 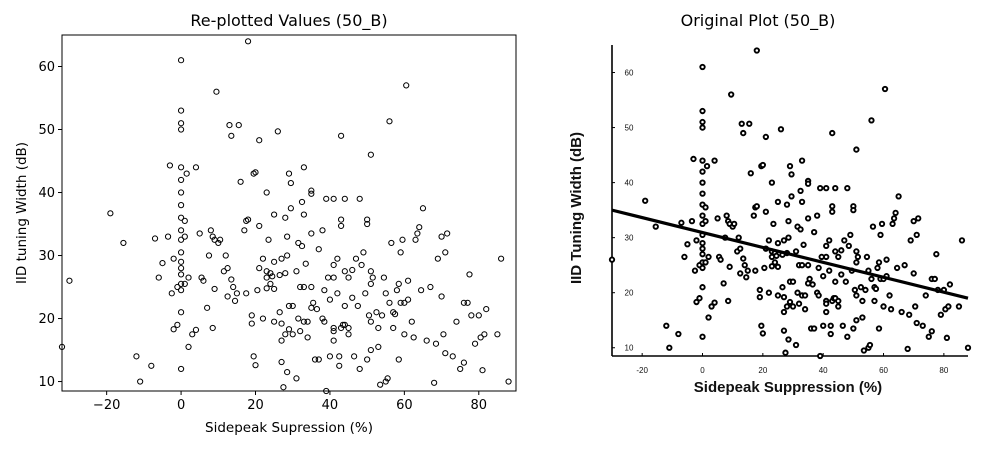 What do you see at coordinates (46, 319) in the screenshot?
I see `y-tick-label: 20` at bounding box center [46, 319].